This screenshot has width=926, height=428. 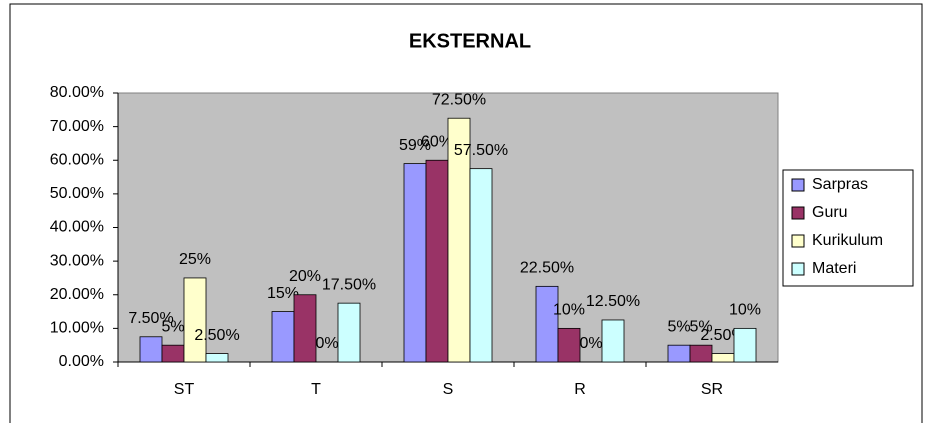 What do you see at coordinates (481, 150) in the screenshot?
I see `data-label: 57.50%` at bounding box center [481, 150].